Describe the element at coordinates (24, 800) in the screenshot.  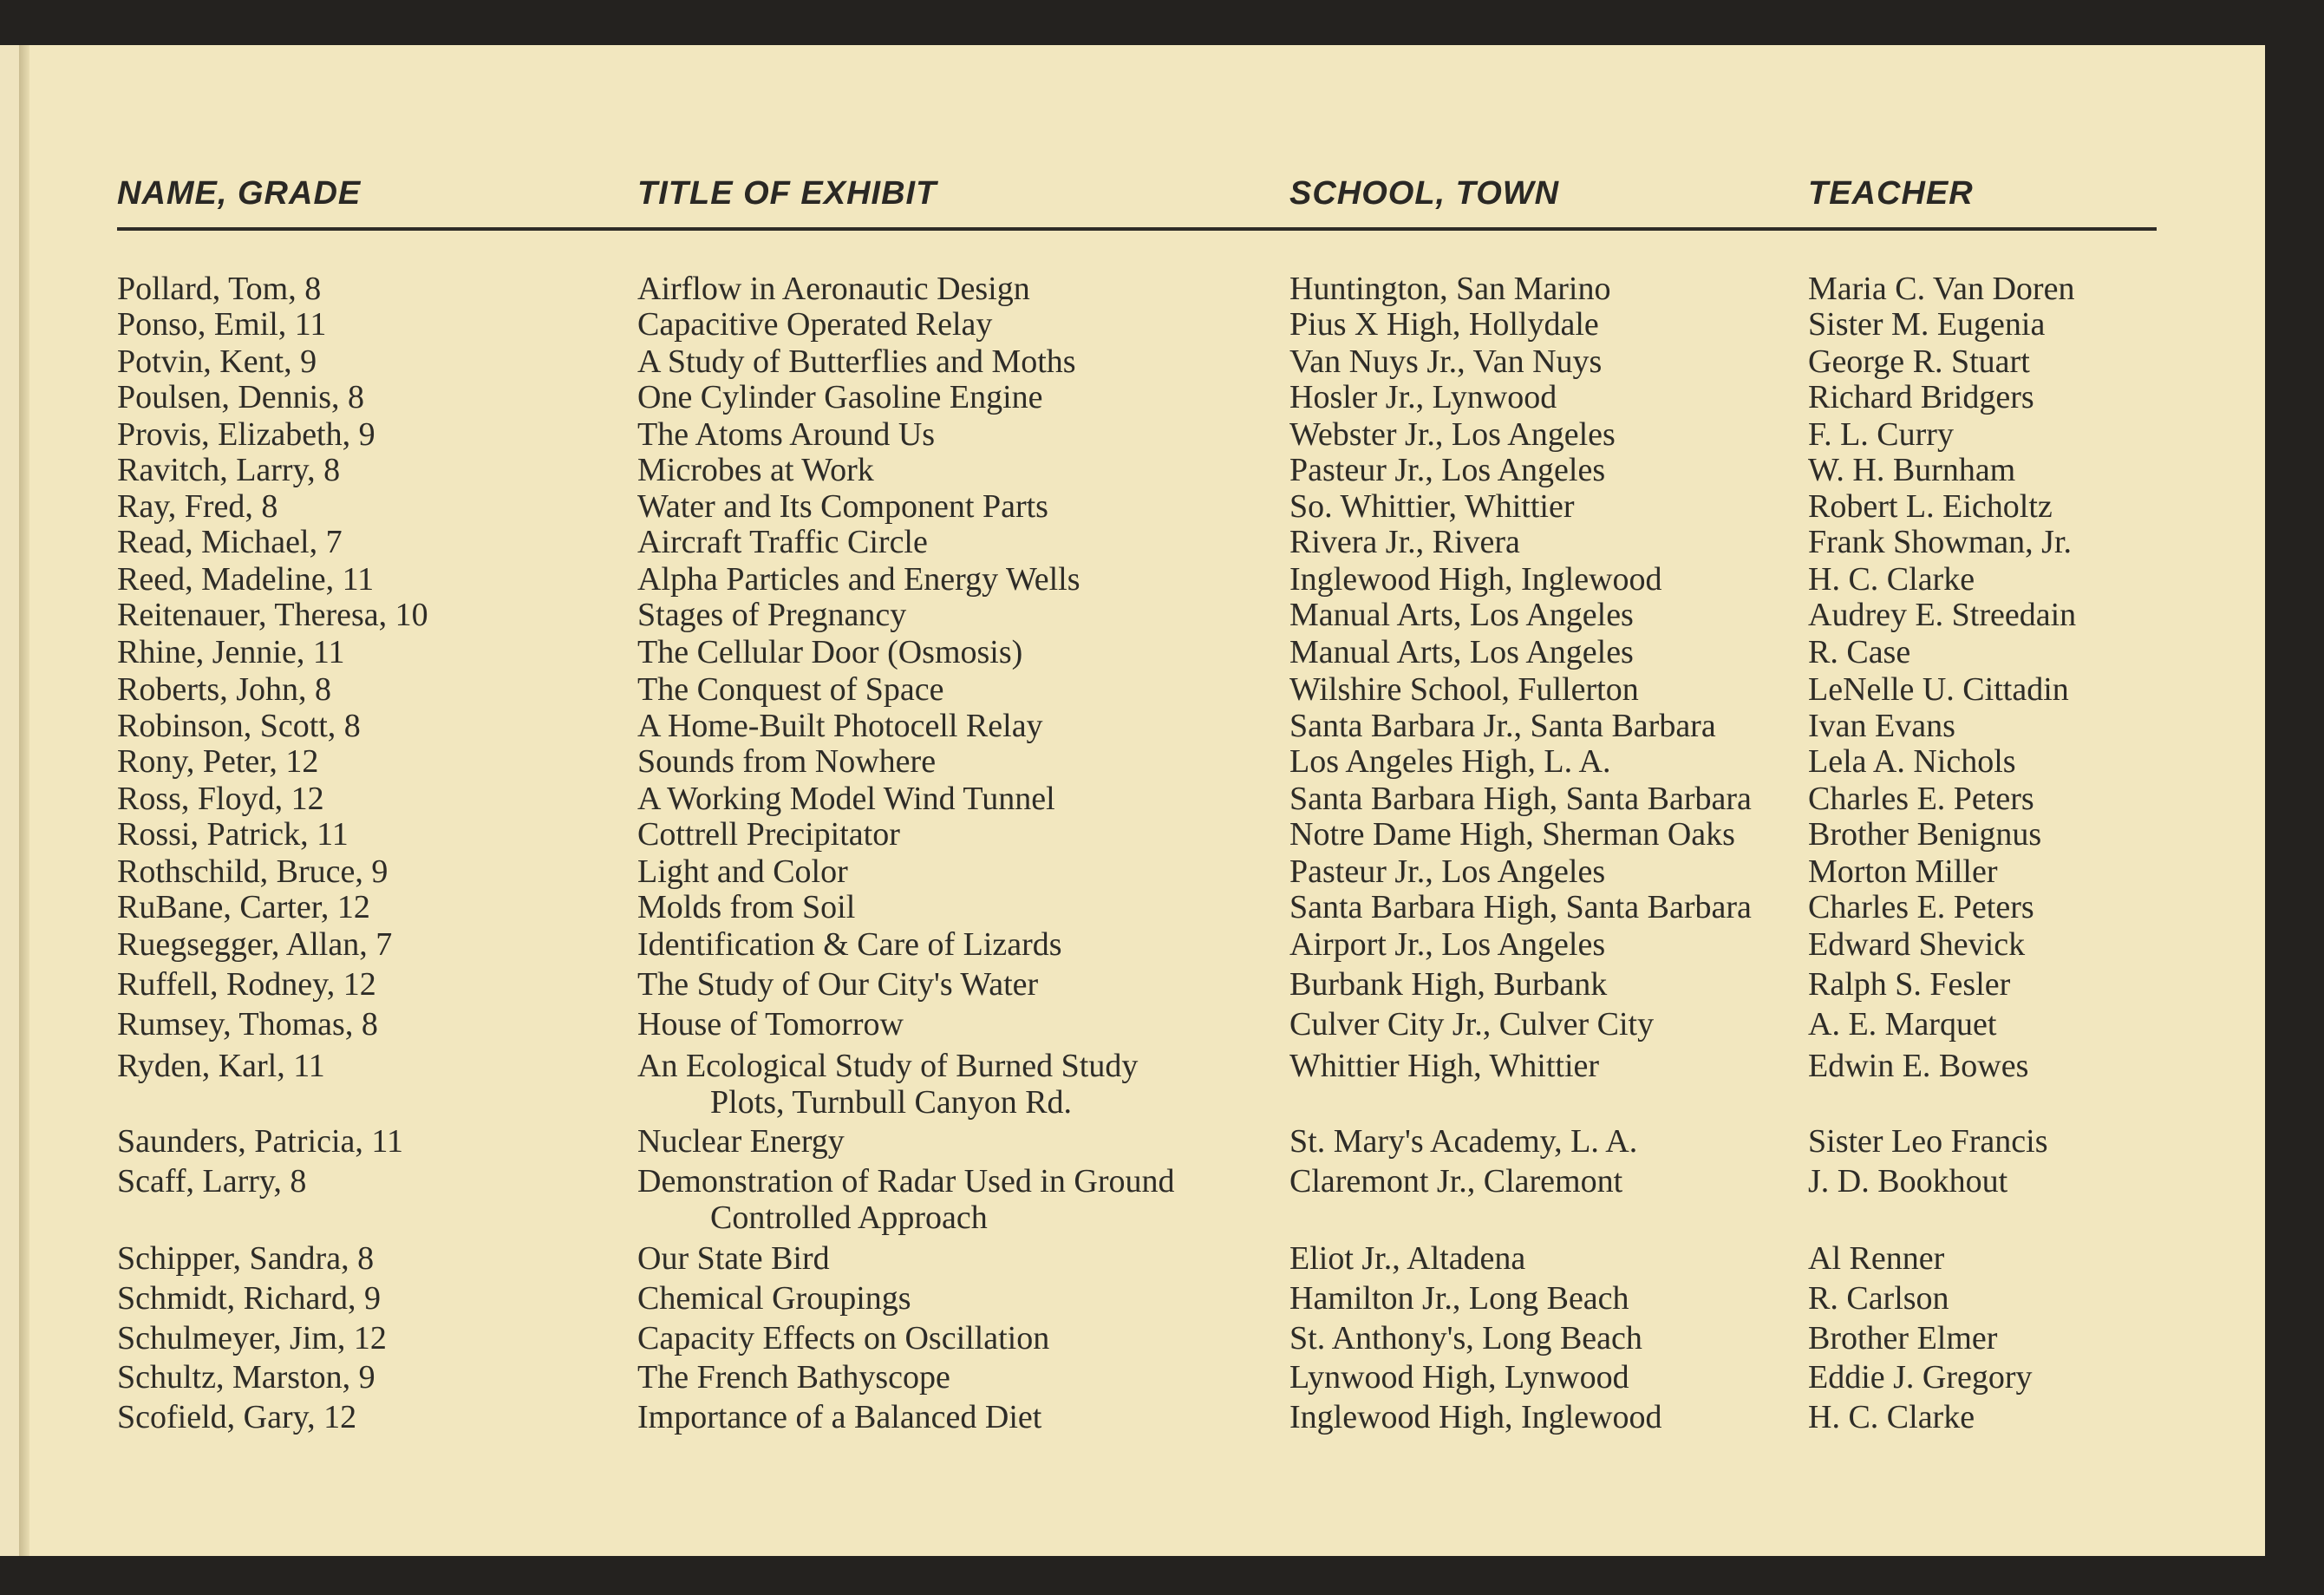
I see `binding-shadow` at that location.